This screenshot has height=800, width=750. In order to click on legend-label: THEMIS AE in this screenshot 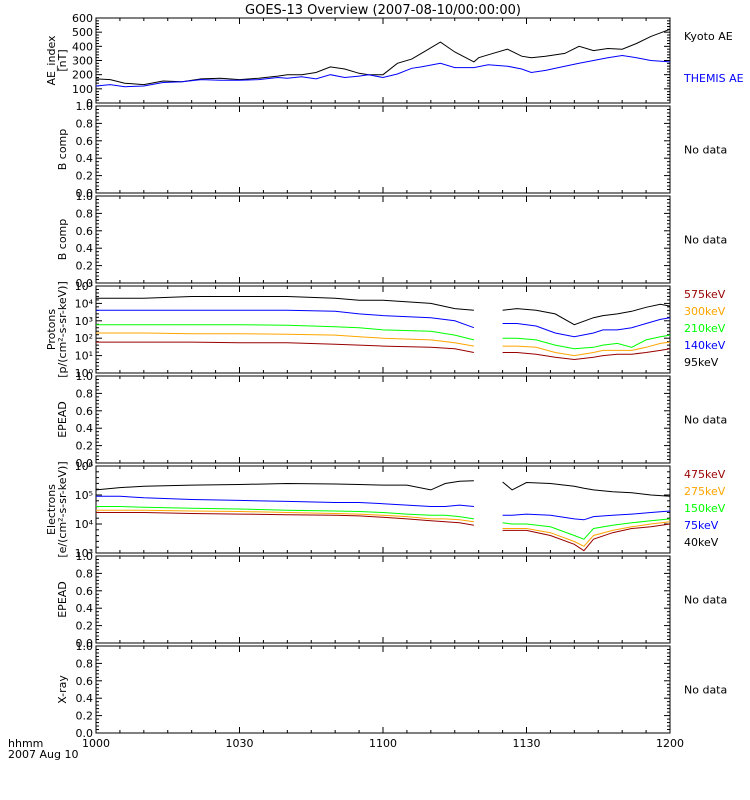, I will do `click(713, 78)`.